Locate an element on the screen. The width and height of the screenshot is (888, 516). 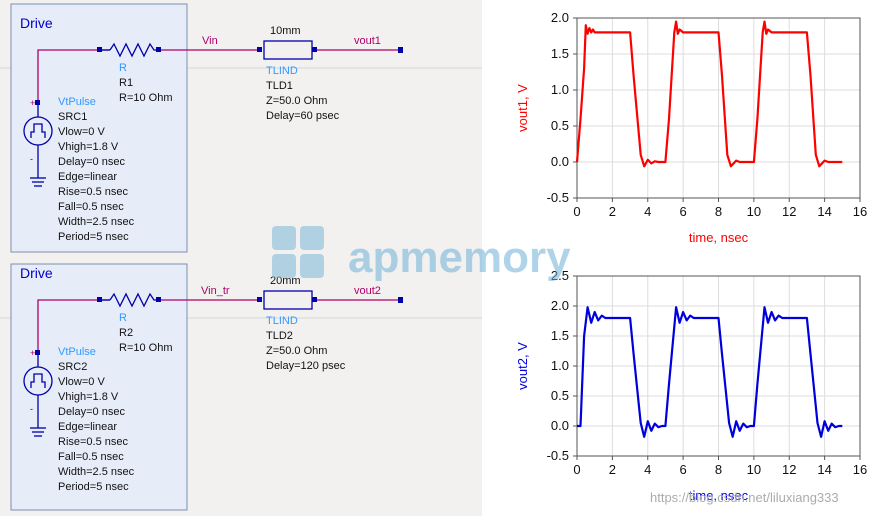
csdn-url-watermark: https://blog.csdn.net/liluxiang333 is located at coordinates (744, 497).